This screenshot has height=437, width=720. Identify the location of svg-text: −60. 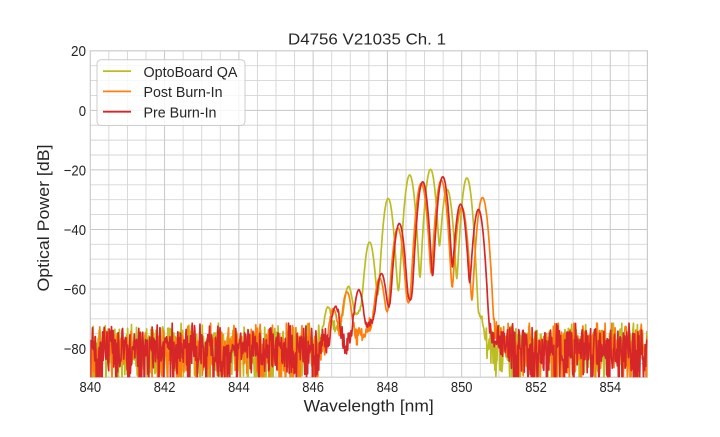
(75, 289).